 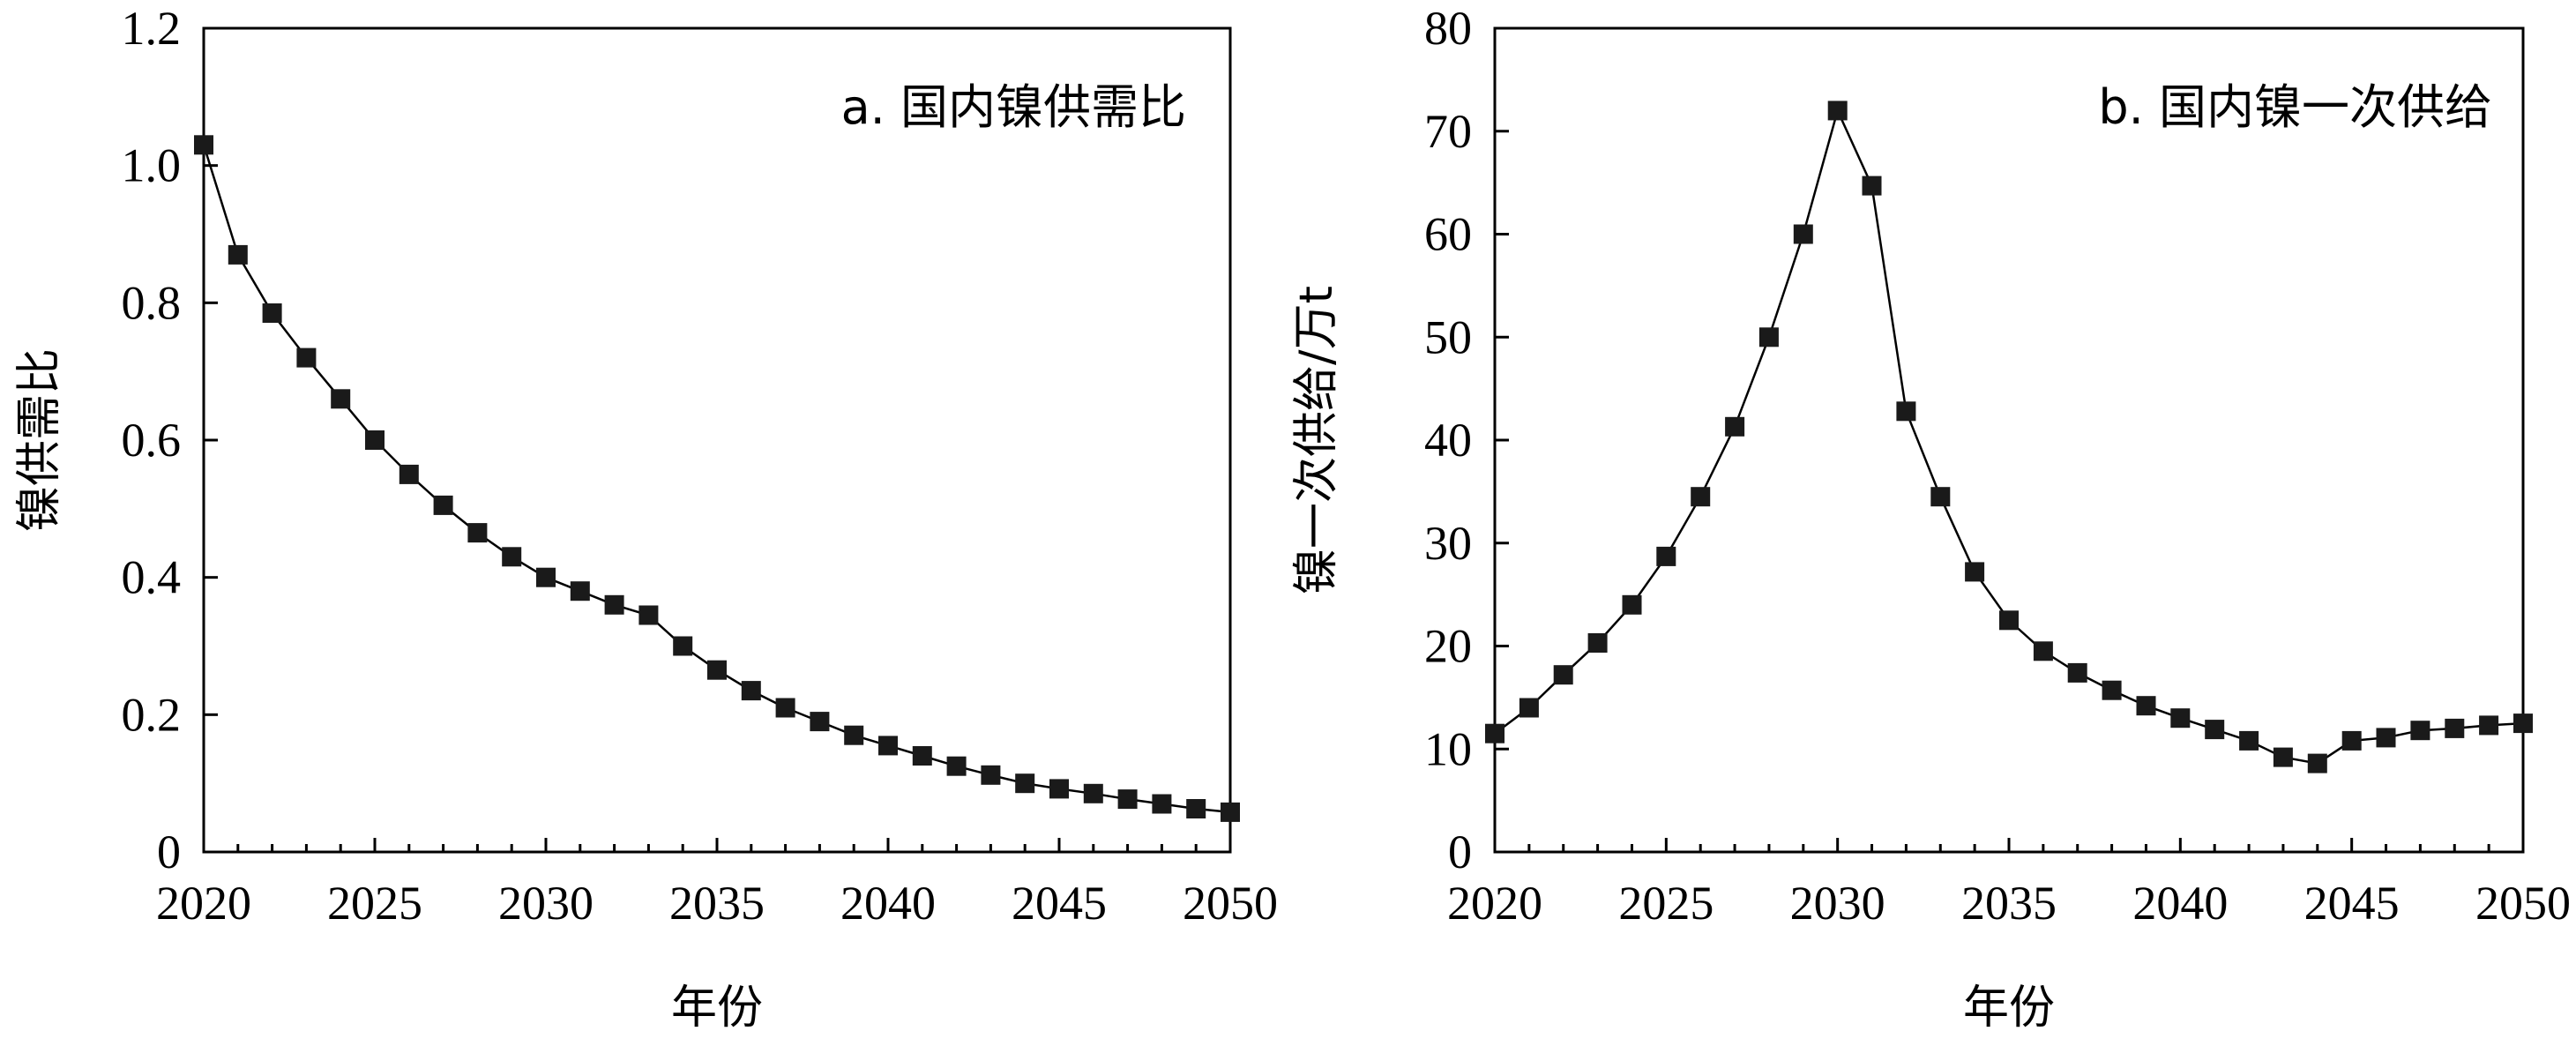 What do you see at coordinates (1872, 186) in the screenshot?
I see `data-point-b-2031` at bounding box center [1872, 186].